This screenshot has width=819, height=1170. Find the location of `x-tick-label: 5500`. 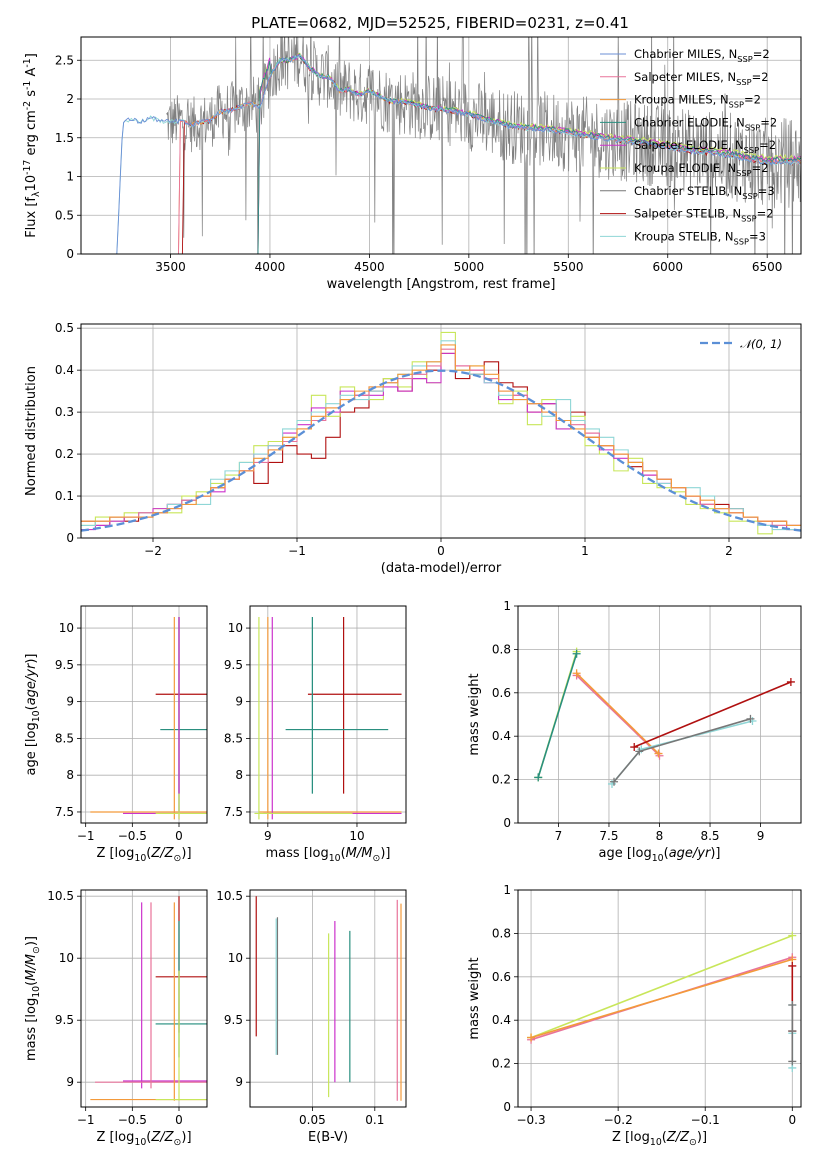

x-tick-label: 5500 is located at coordinates (568, 267).